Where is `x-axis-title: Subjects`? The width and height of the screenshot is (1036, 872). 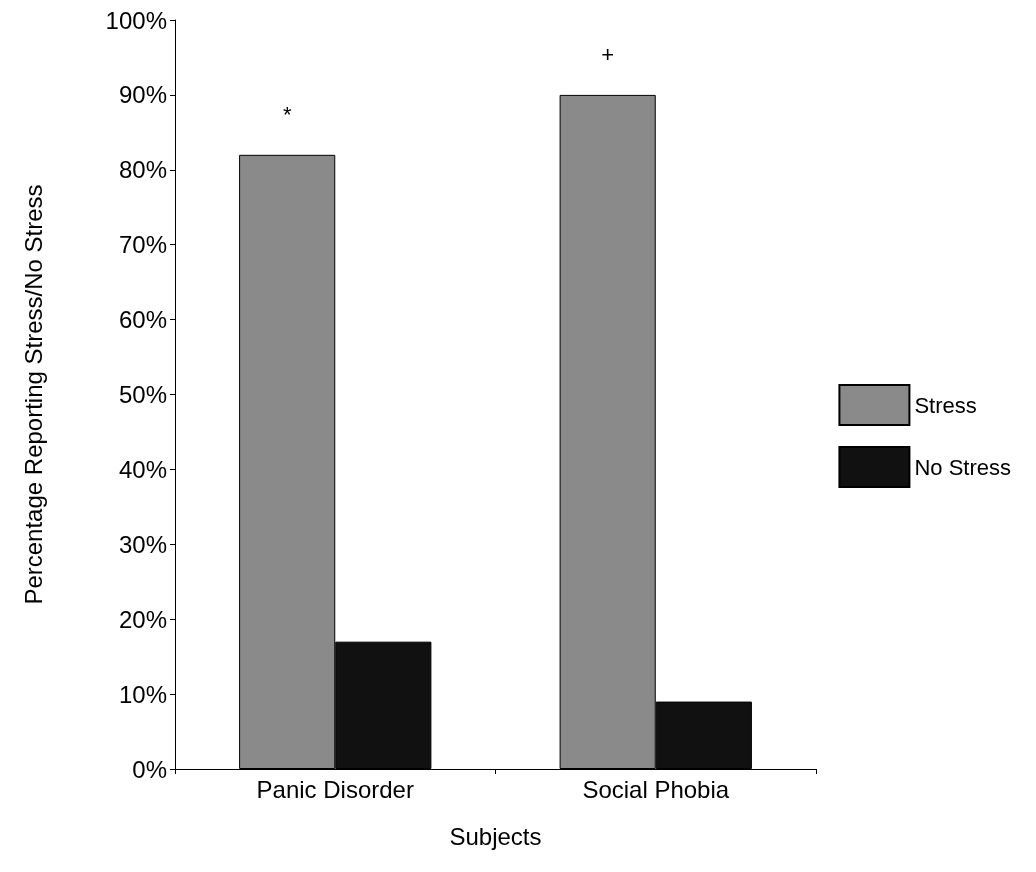
x-axis-title: Subjects is located at coordinates (495, 836).